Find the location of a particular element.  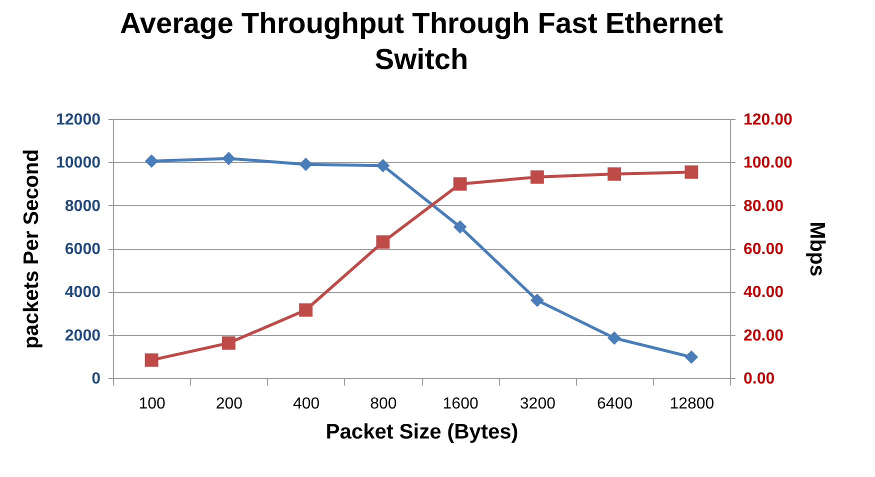

y2-tick-label: 120.00 is located at coordinates (768, 120).